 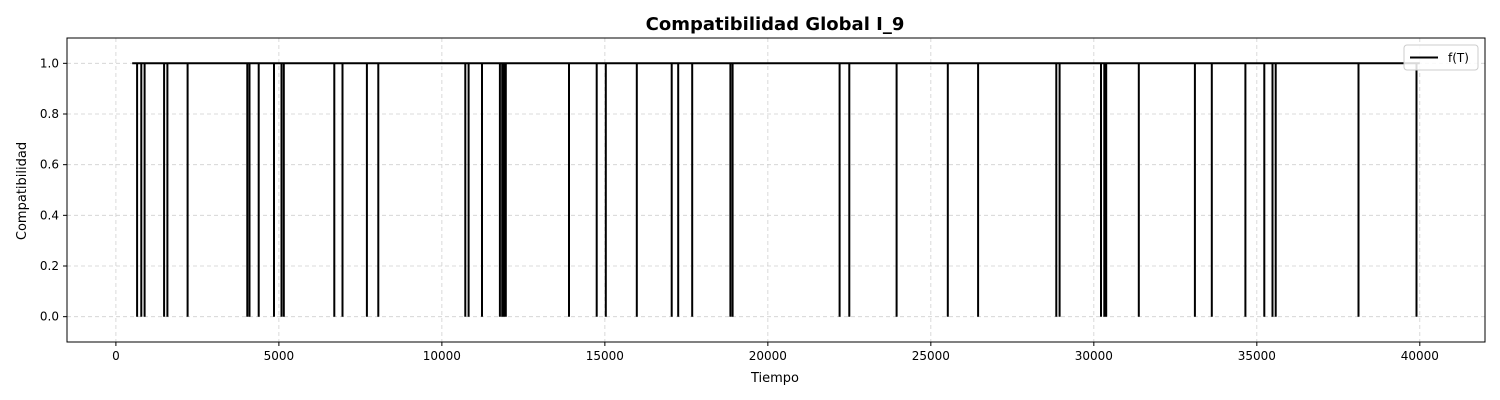 I want to click on legend: f(T), so click(x=1441, y=57).